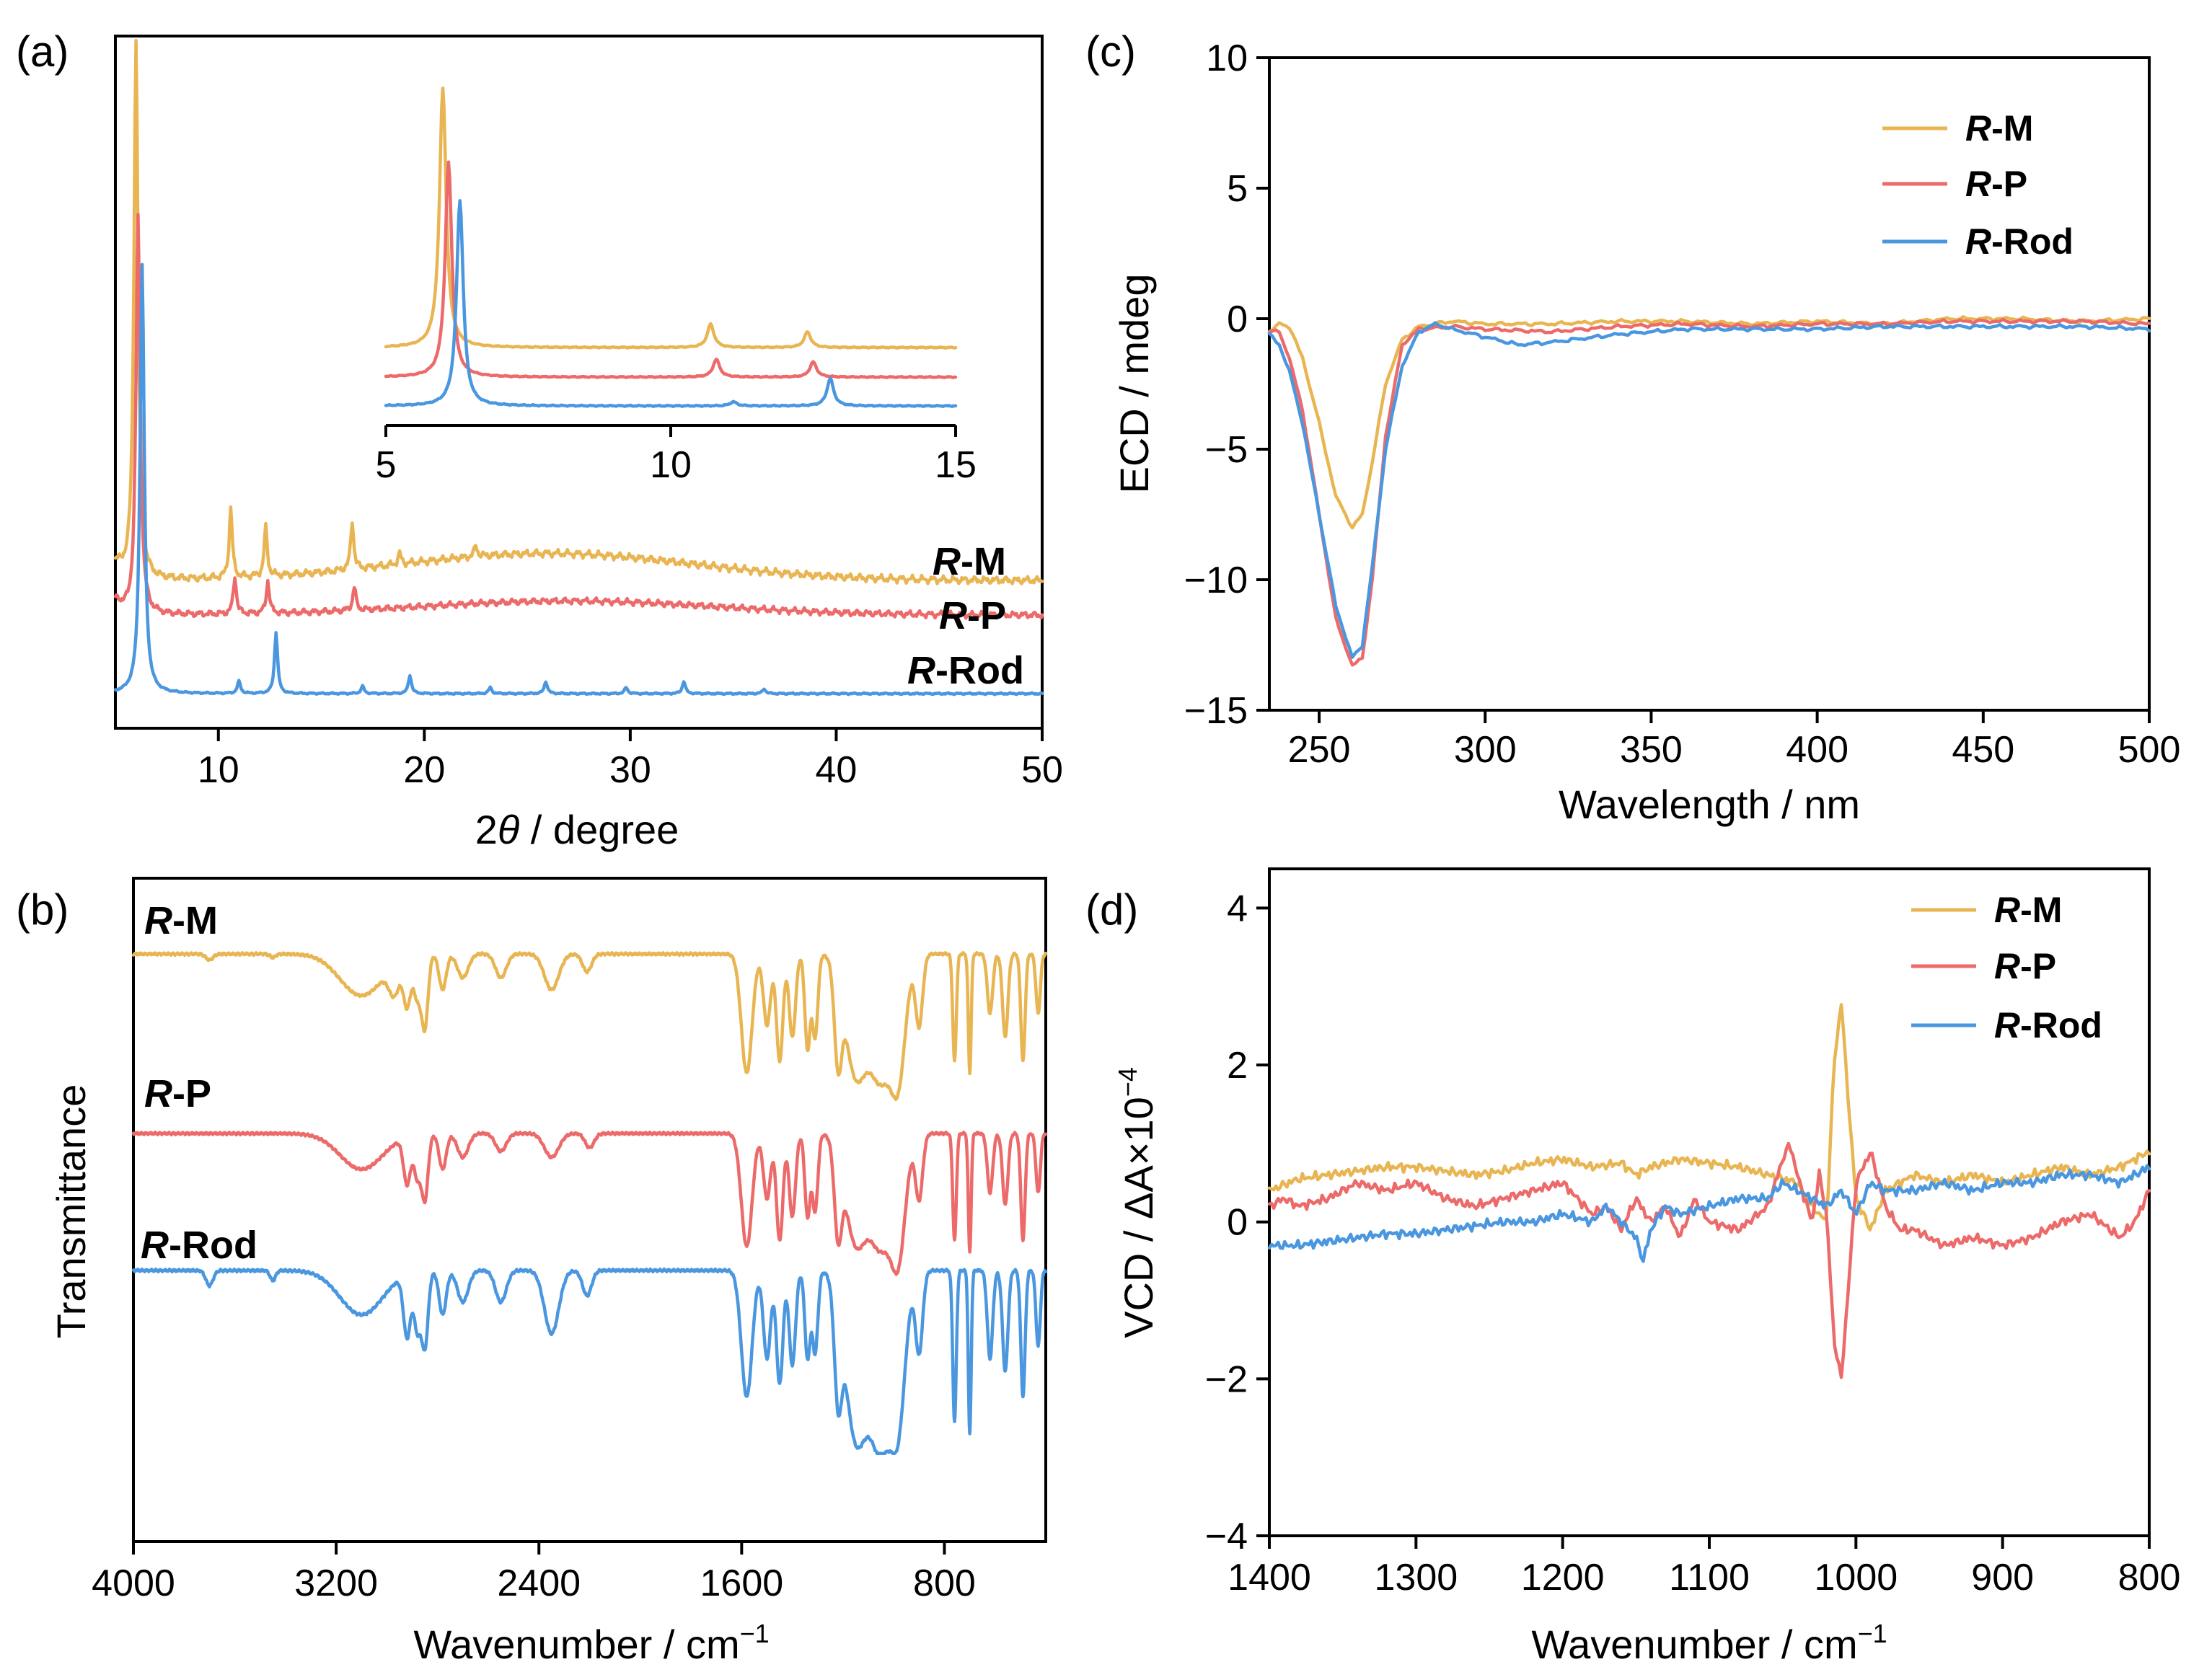 The image size is (2199, 1680). What do you see at coordinates (1709, 1578) in the screenshot?
I see `x-tick-label: 1100` at bounding box center [1709, 1578].